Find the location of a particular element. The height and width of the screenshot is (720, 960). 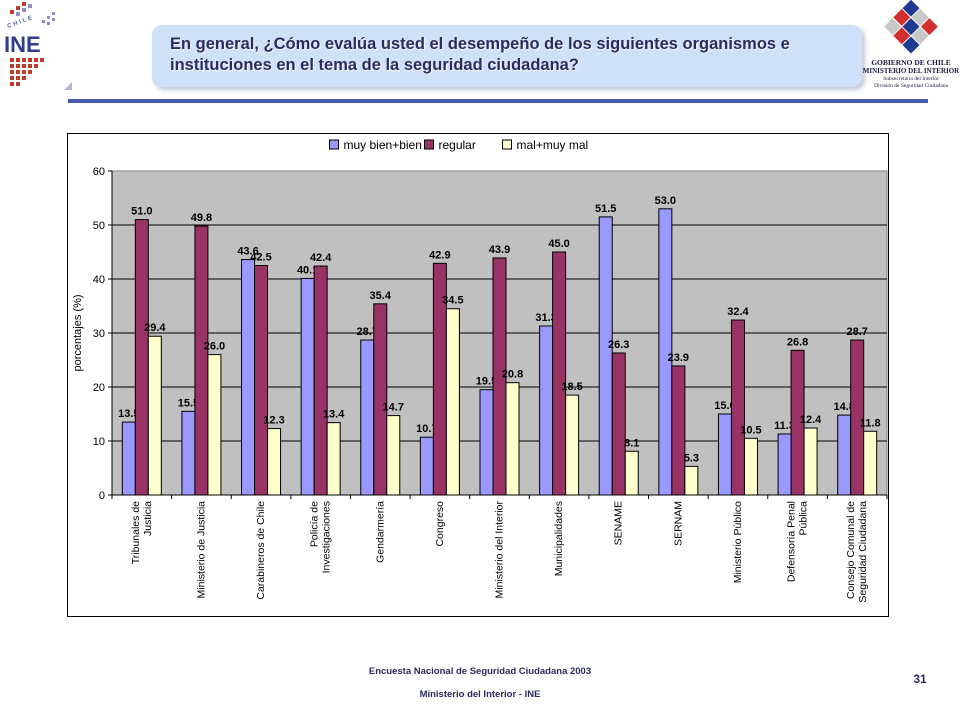

data-label: 13.5 is located at coordinates (128, 414).